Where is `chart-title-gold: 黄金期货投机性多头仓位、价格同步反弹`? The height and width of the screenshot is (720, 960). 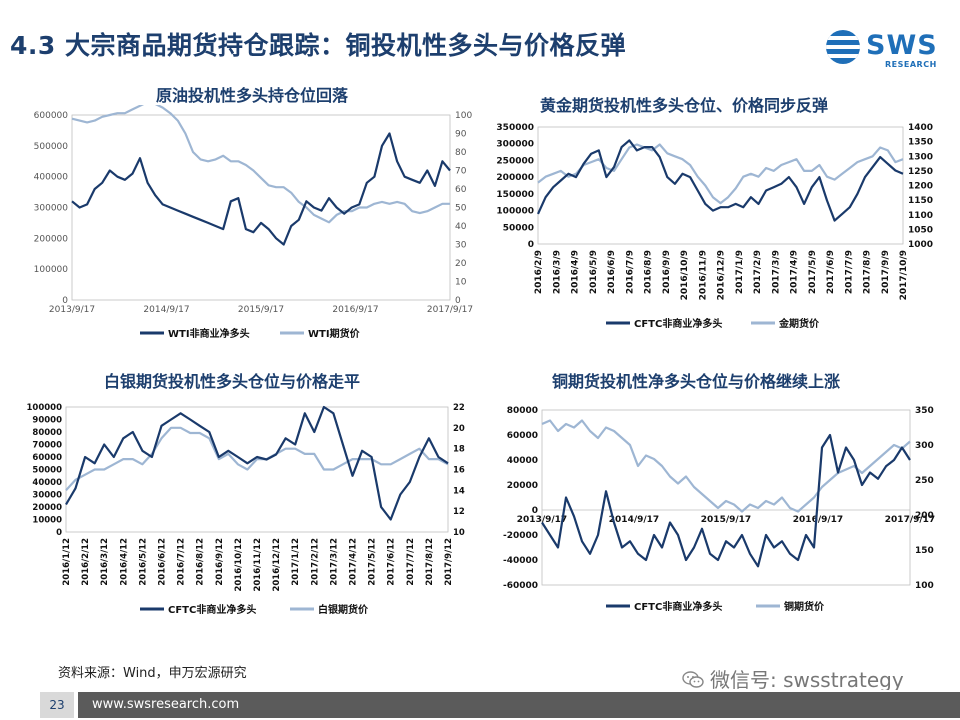
chart-title-gold: 黄金期货投机性多头仓位、价格同步反弹 is located at coordinates (684, 105).